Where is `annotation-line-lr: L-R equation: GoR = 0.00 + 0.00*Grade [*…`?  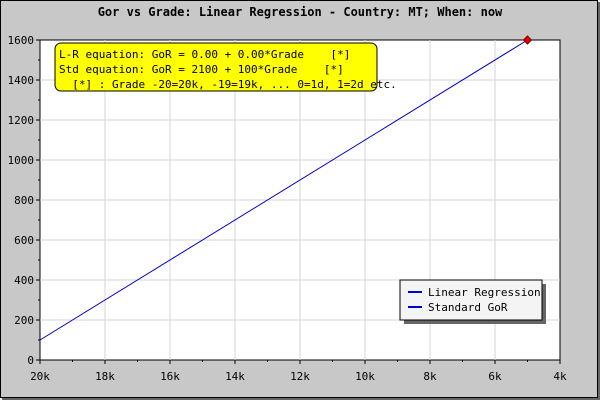
annotation-line-lr: L-R equation: GoR = 0.00 + 0.00*Grade [*… is located at coordinates (204, 54).